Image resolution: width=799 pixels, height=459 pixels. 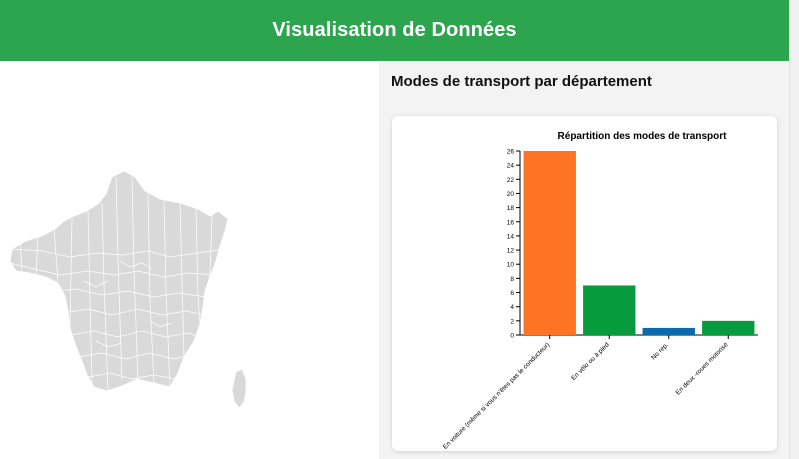 I want to click on department-boundaries, so click(x=118, y=283).